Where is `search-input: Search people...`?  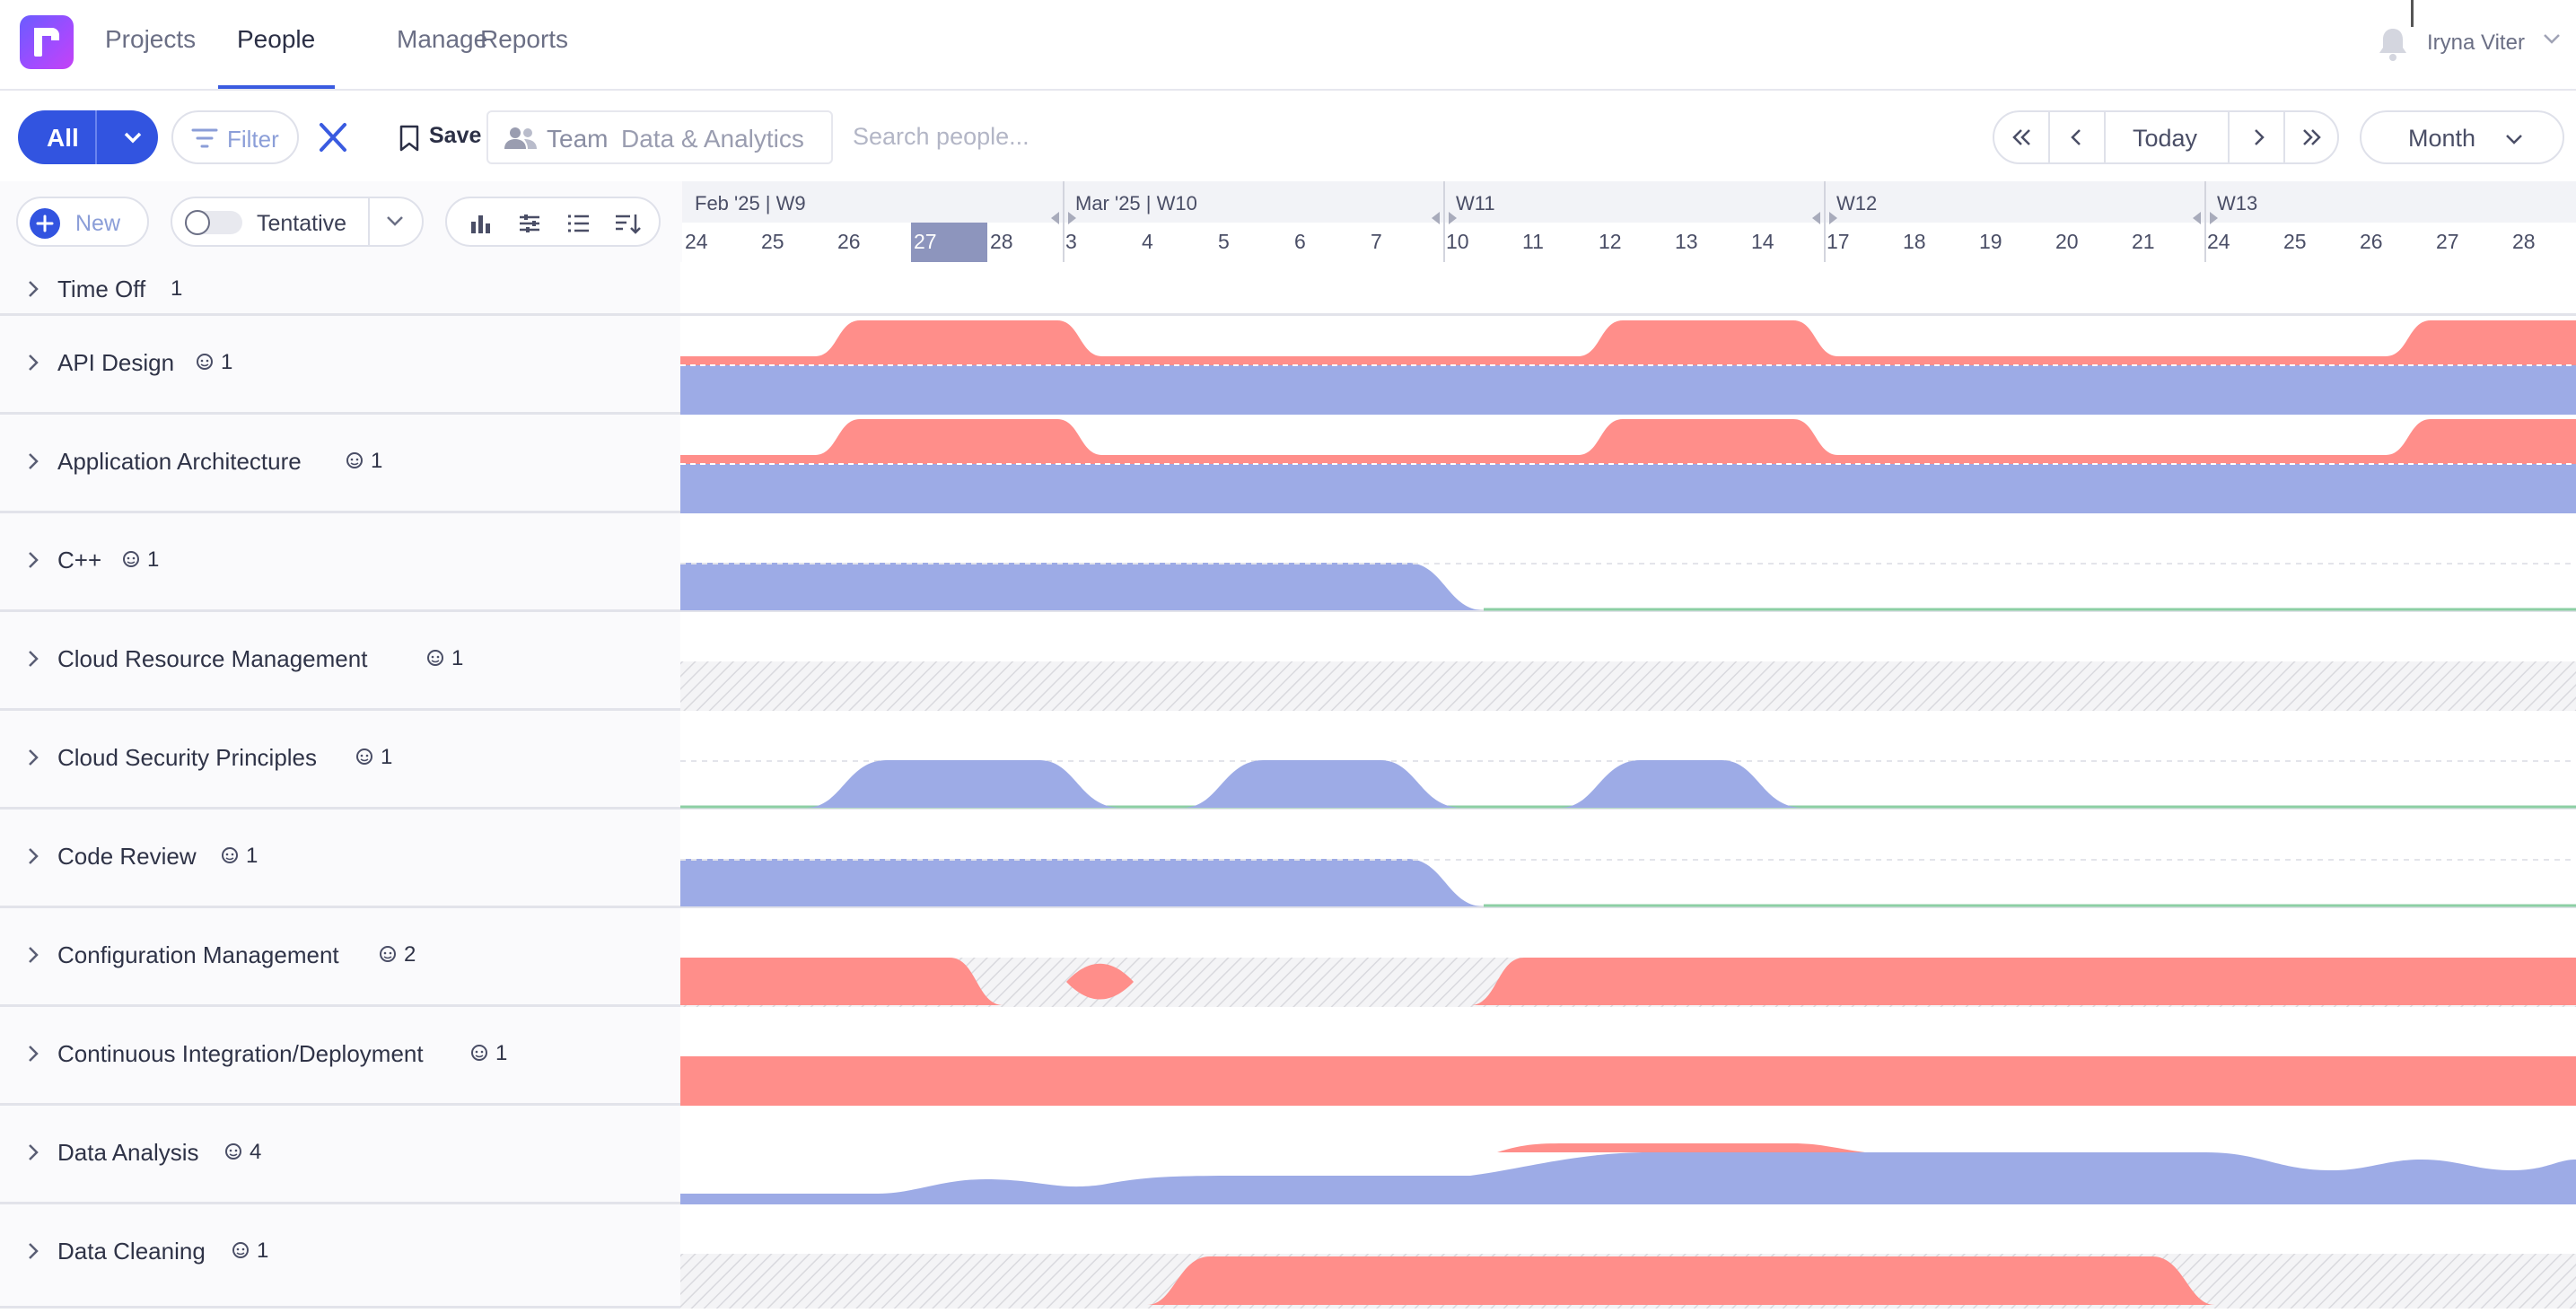 search-input: Search people... is located at coordinates (941, 137).